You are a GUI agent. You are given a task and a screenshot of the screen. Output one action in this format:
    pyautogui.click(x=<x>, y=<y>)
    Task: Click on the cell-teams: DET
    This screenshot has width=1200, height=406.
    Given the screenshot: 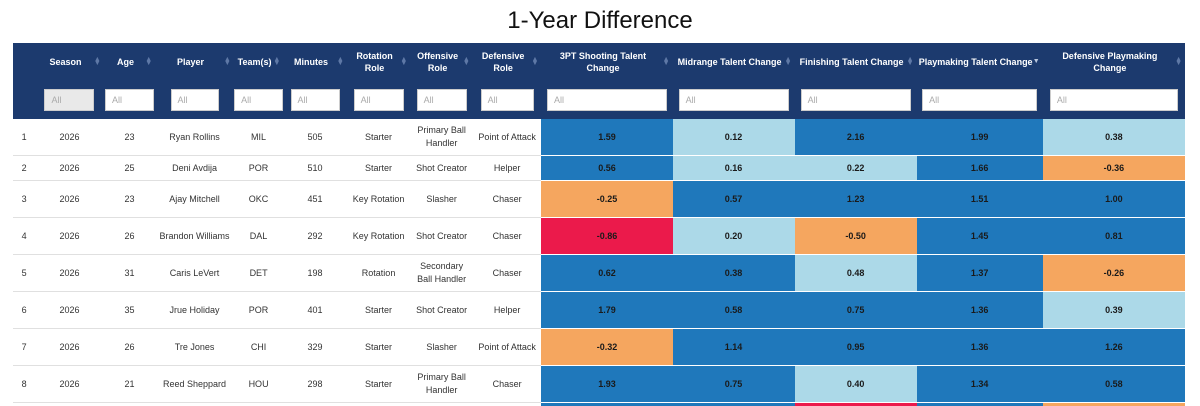 What is the action you would take?
    pyautogui.click(x=258, y=273)
    